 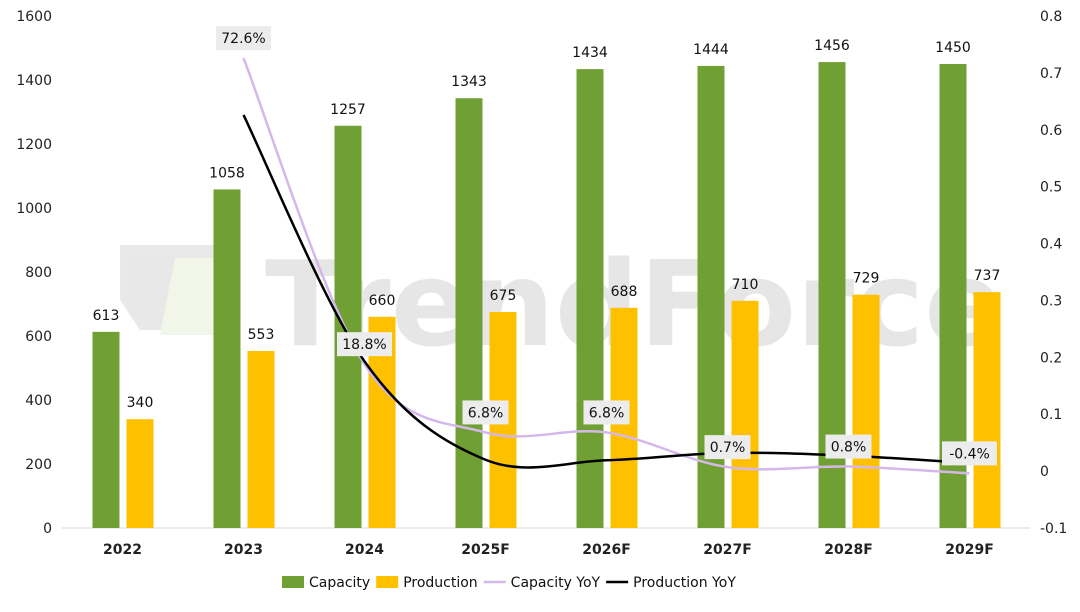 I want to click on right-tick-label: 0.5, so click(x=1051, y=188).